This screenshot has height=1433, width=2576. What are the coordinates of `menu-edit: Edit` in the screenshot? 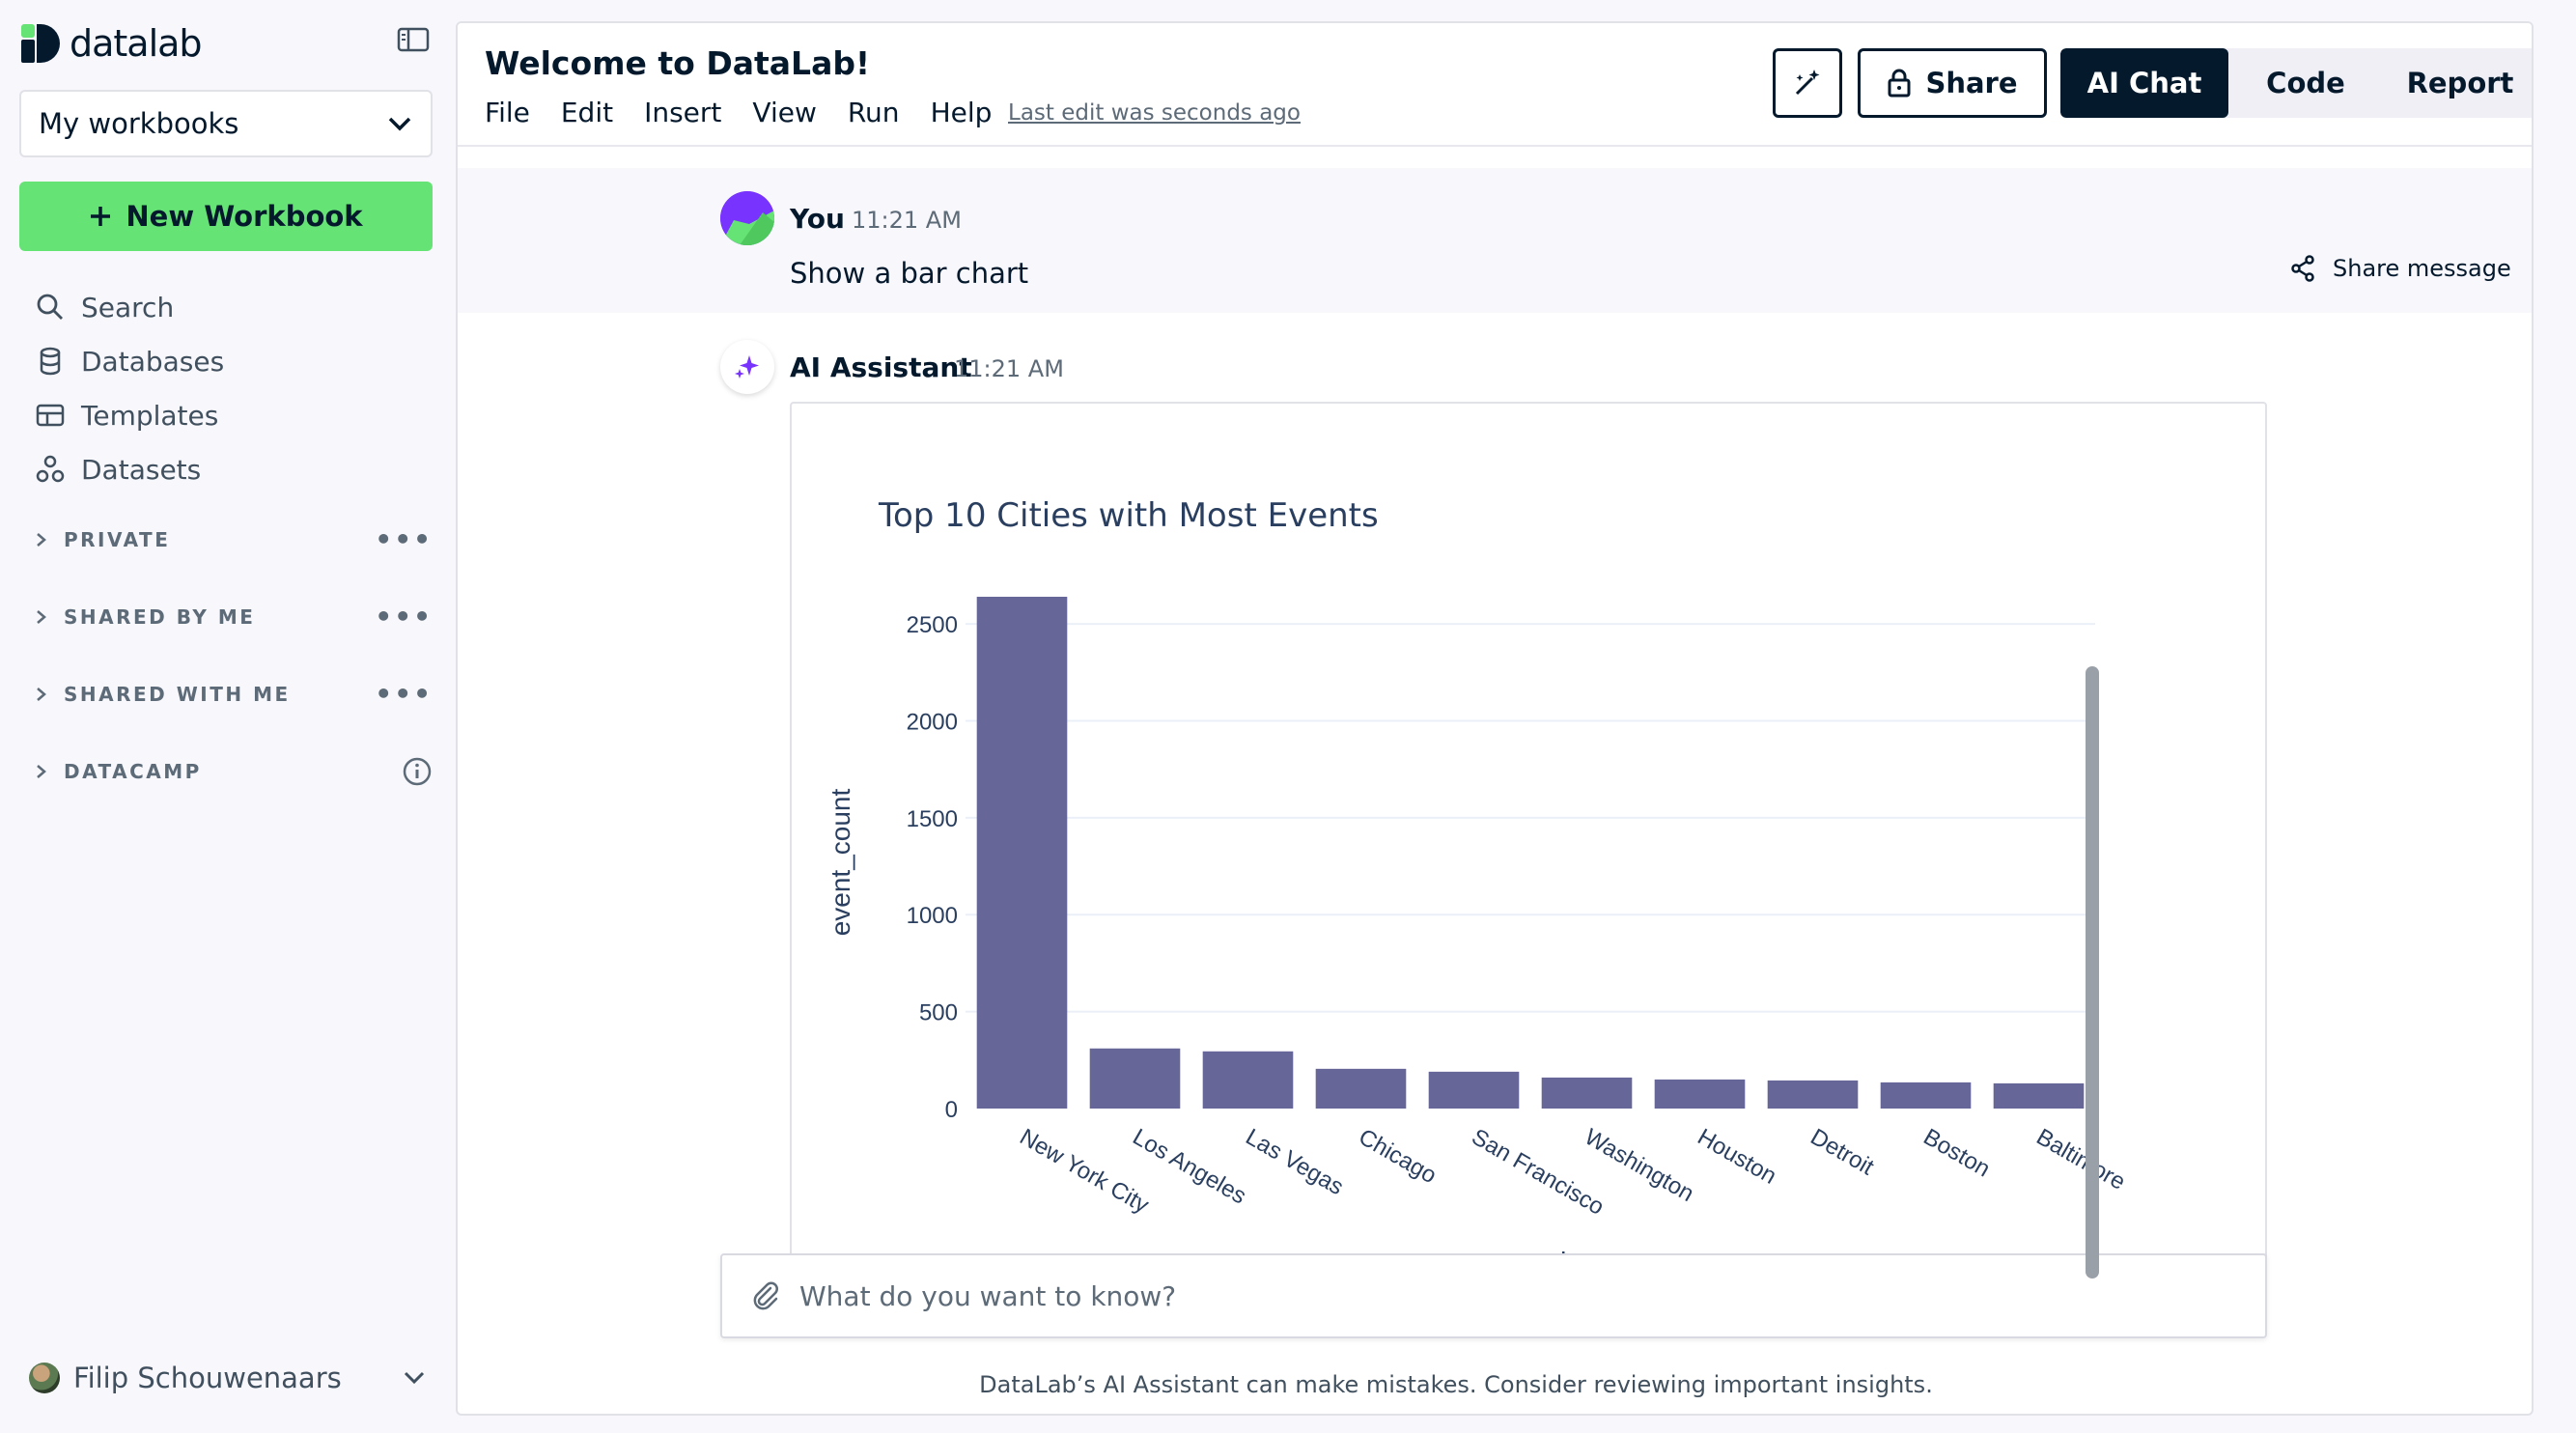 It's located at (587, 113).